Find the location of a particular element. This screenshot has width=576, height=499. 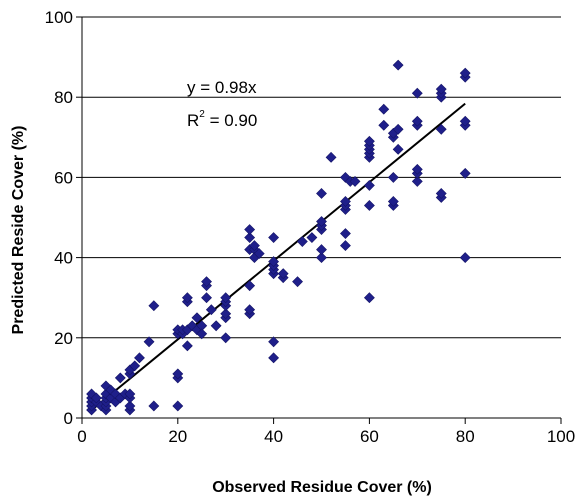

x-tick-label: 100 is located at coordinates (561, 436).